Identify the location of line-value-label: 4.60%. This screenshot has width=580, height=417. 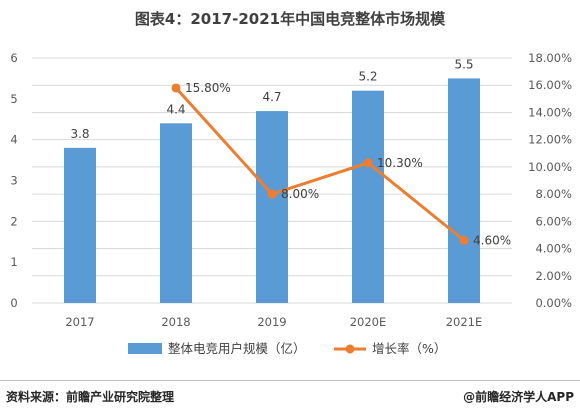
(492, 240).